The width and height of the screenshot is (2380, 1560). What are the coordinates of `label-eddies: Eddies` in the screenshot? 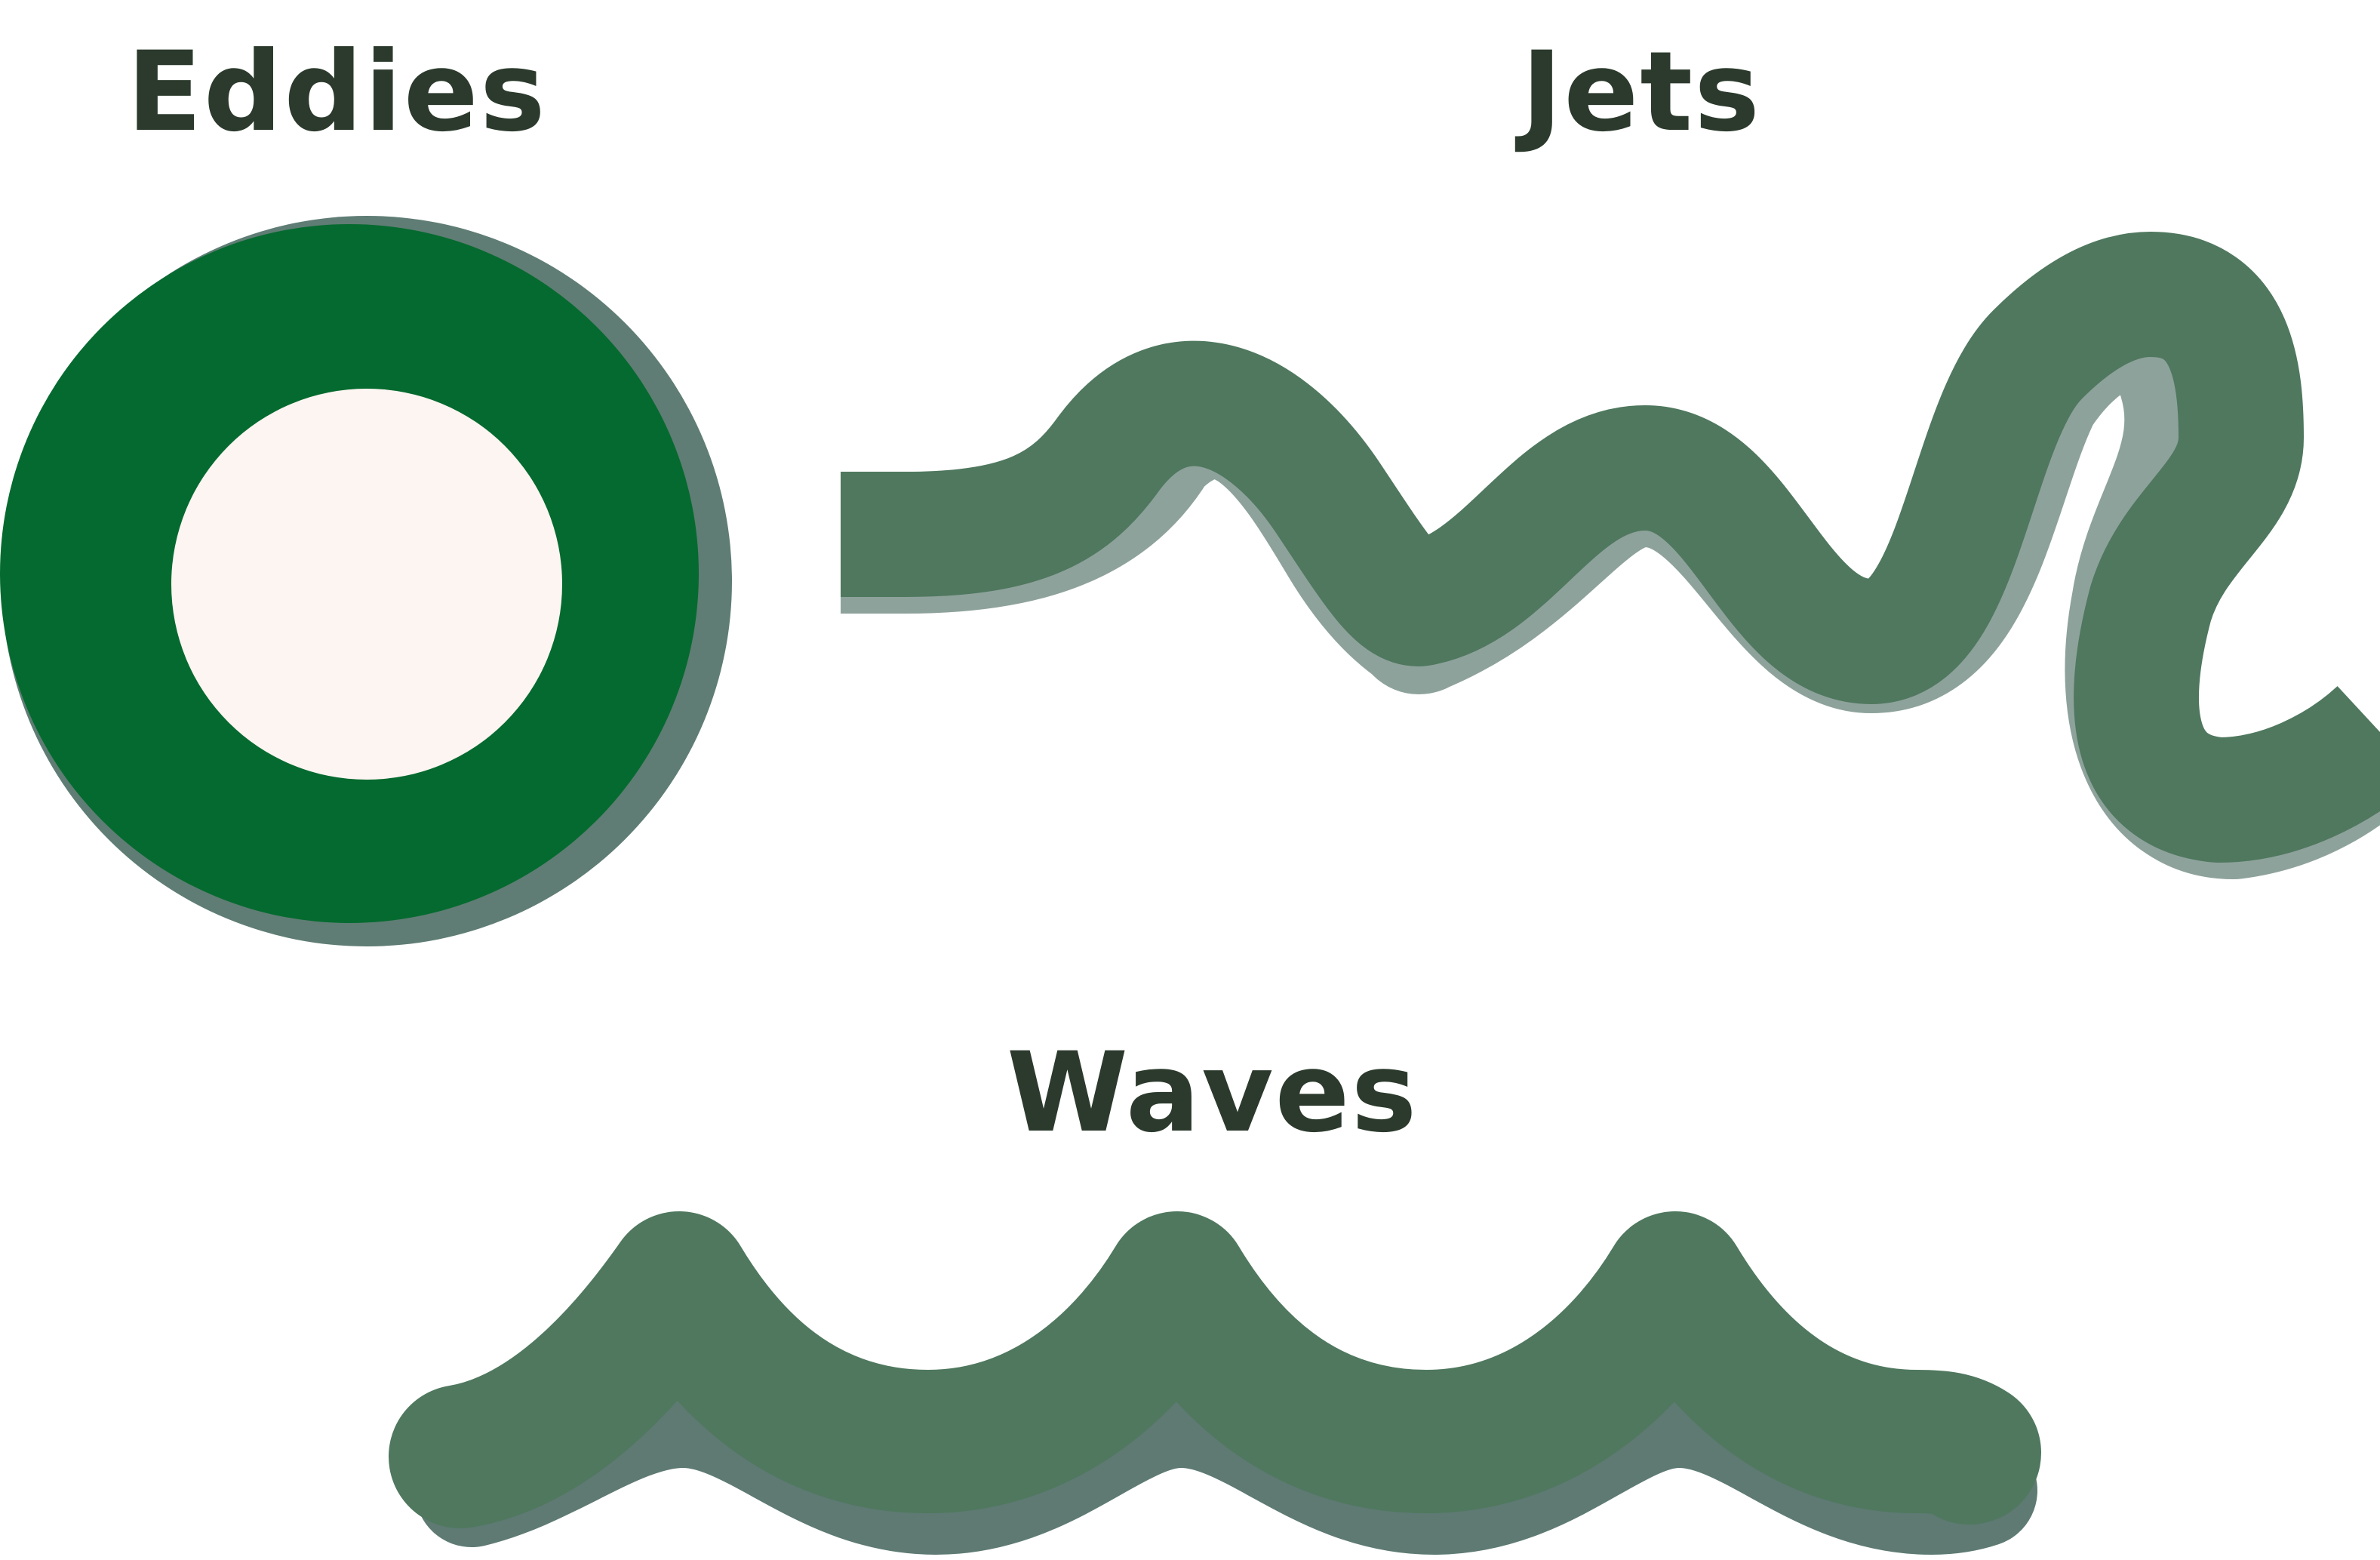 It's located at (337, 92).